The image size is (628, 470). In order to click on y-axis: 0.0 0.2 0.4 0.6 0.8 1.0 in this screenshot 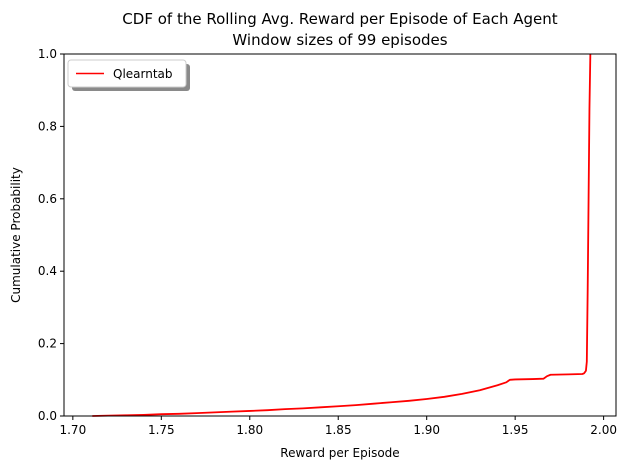, I will do `click(51, 235)`.